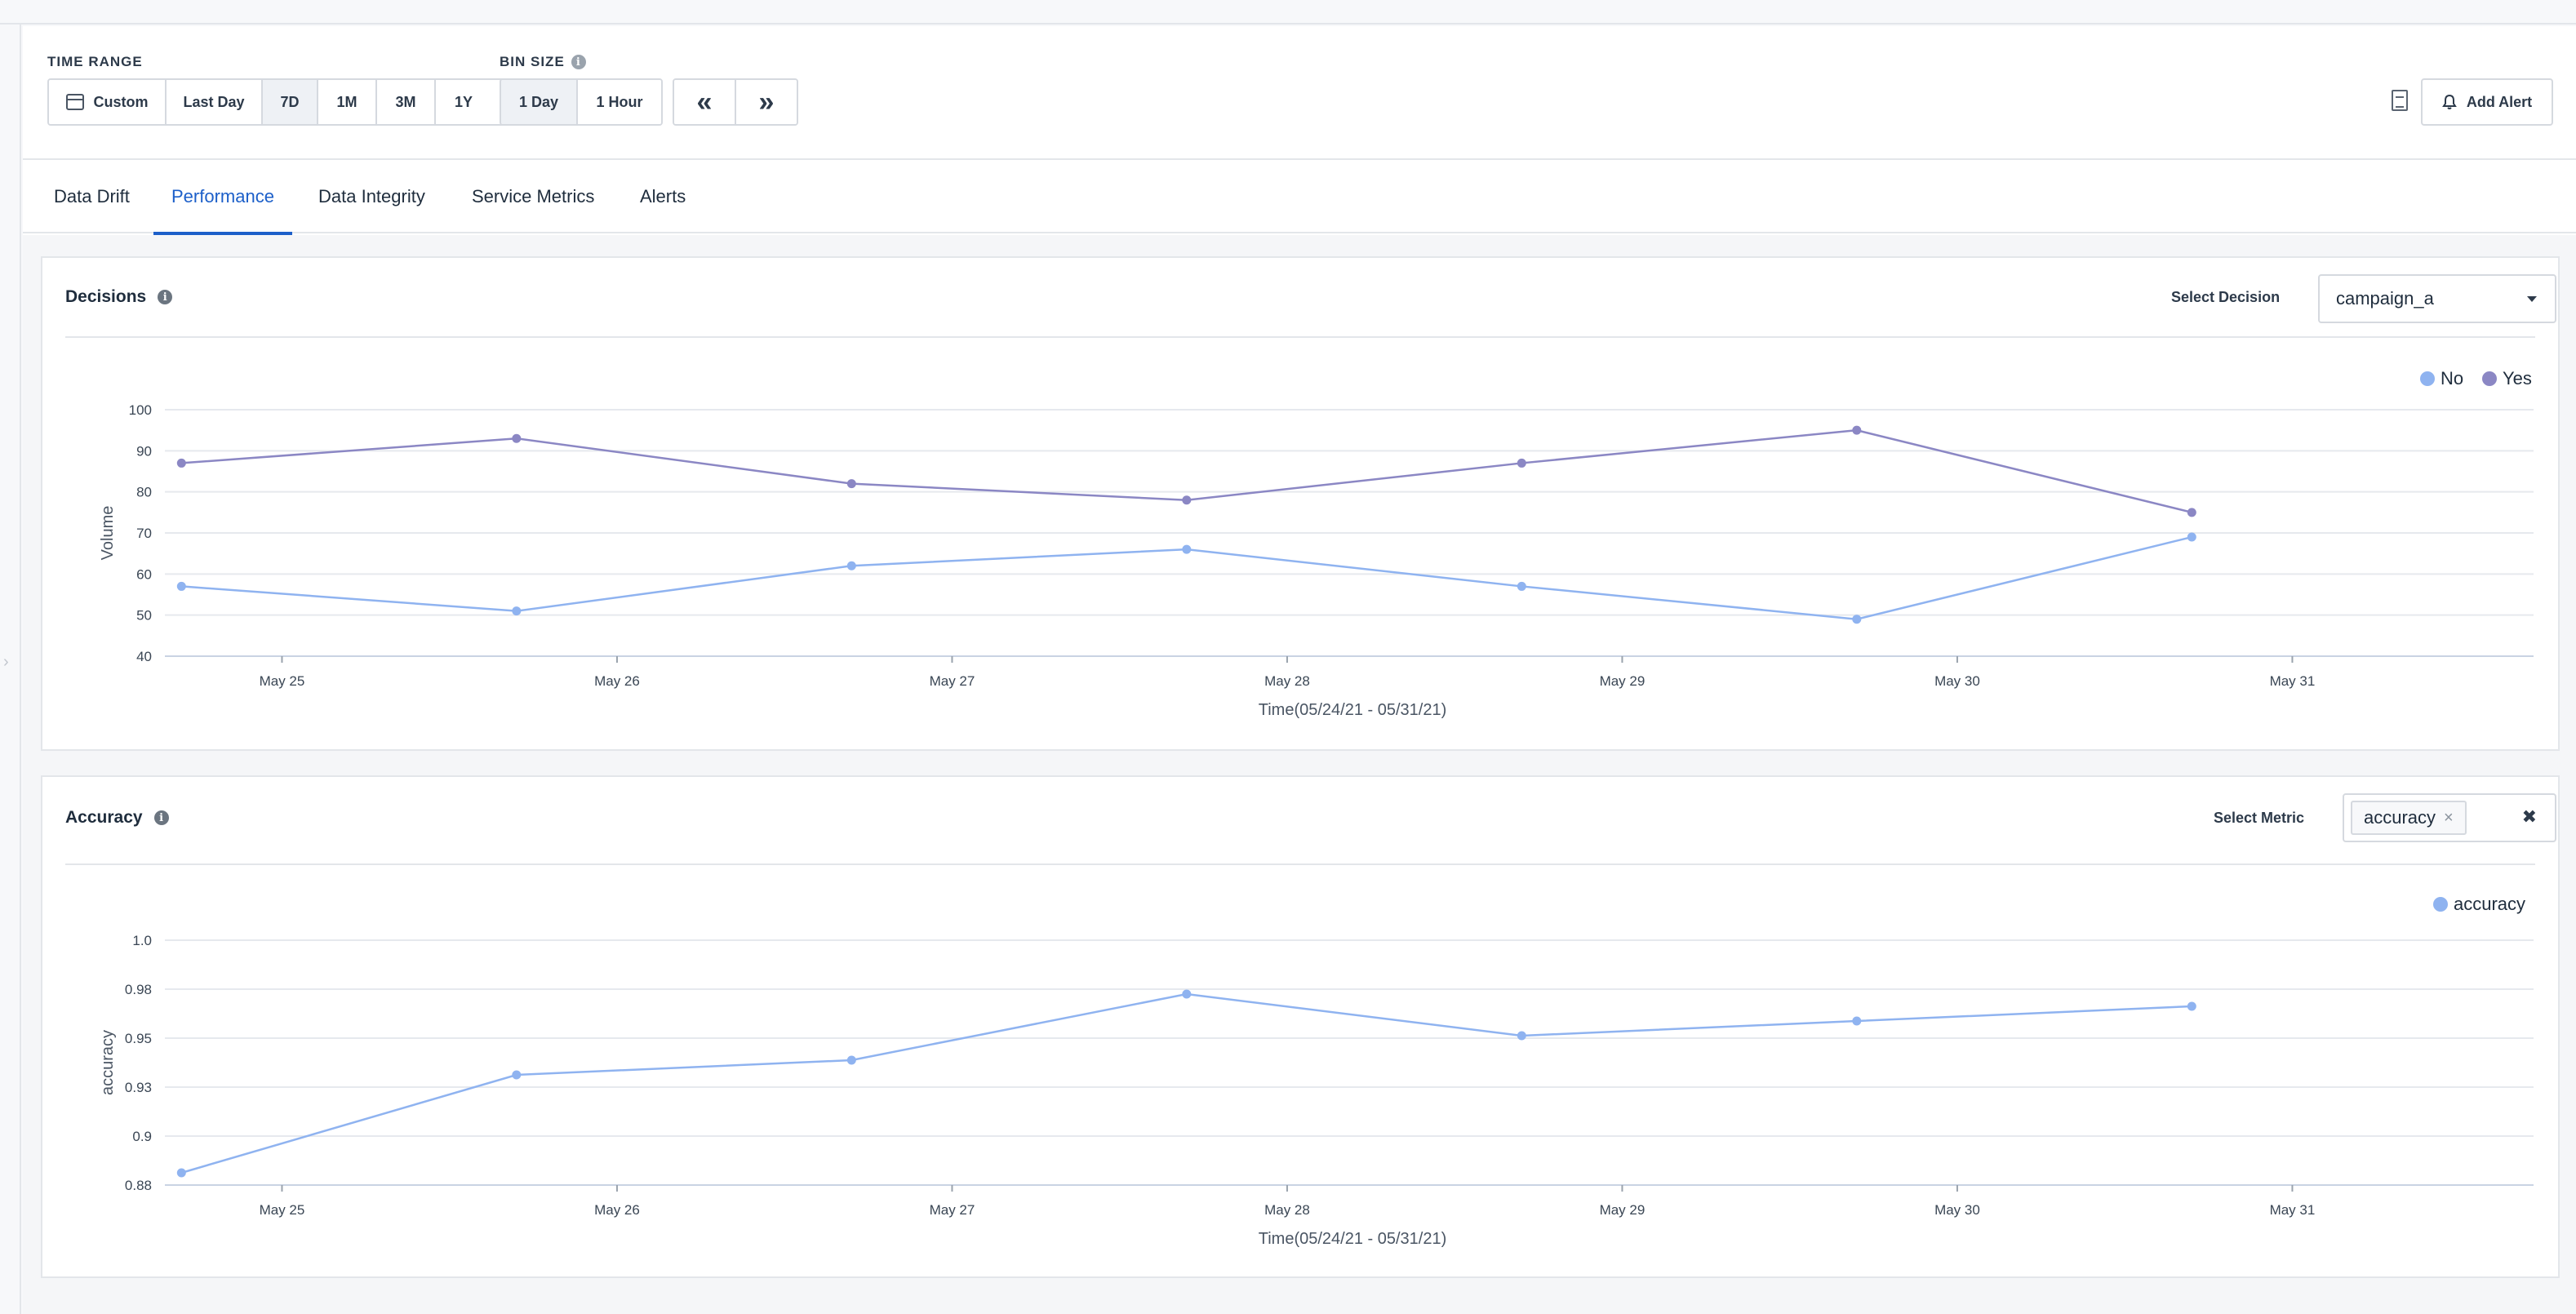 The image size is (2576, 1314). I want to click on decisions-info-icon: i, so click(165, 297).